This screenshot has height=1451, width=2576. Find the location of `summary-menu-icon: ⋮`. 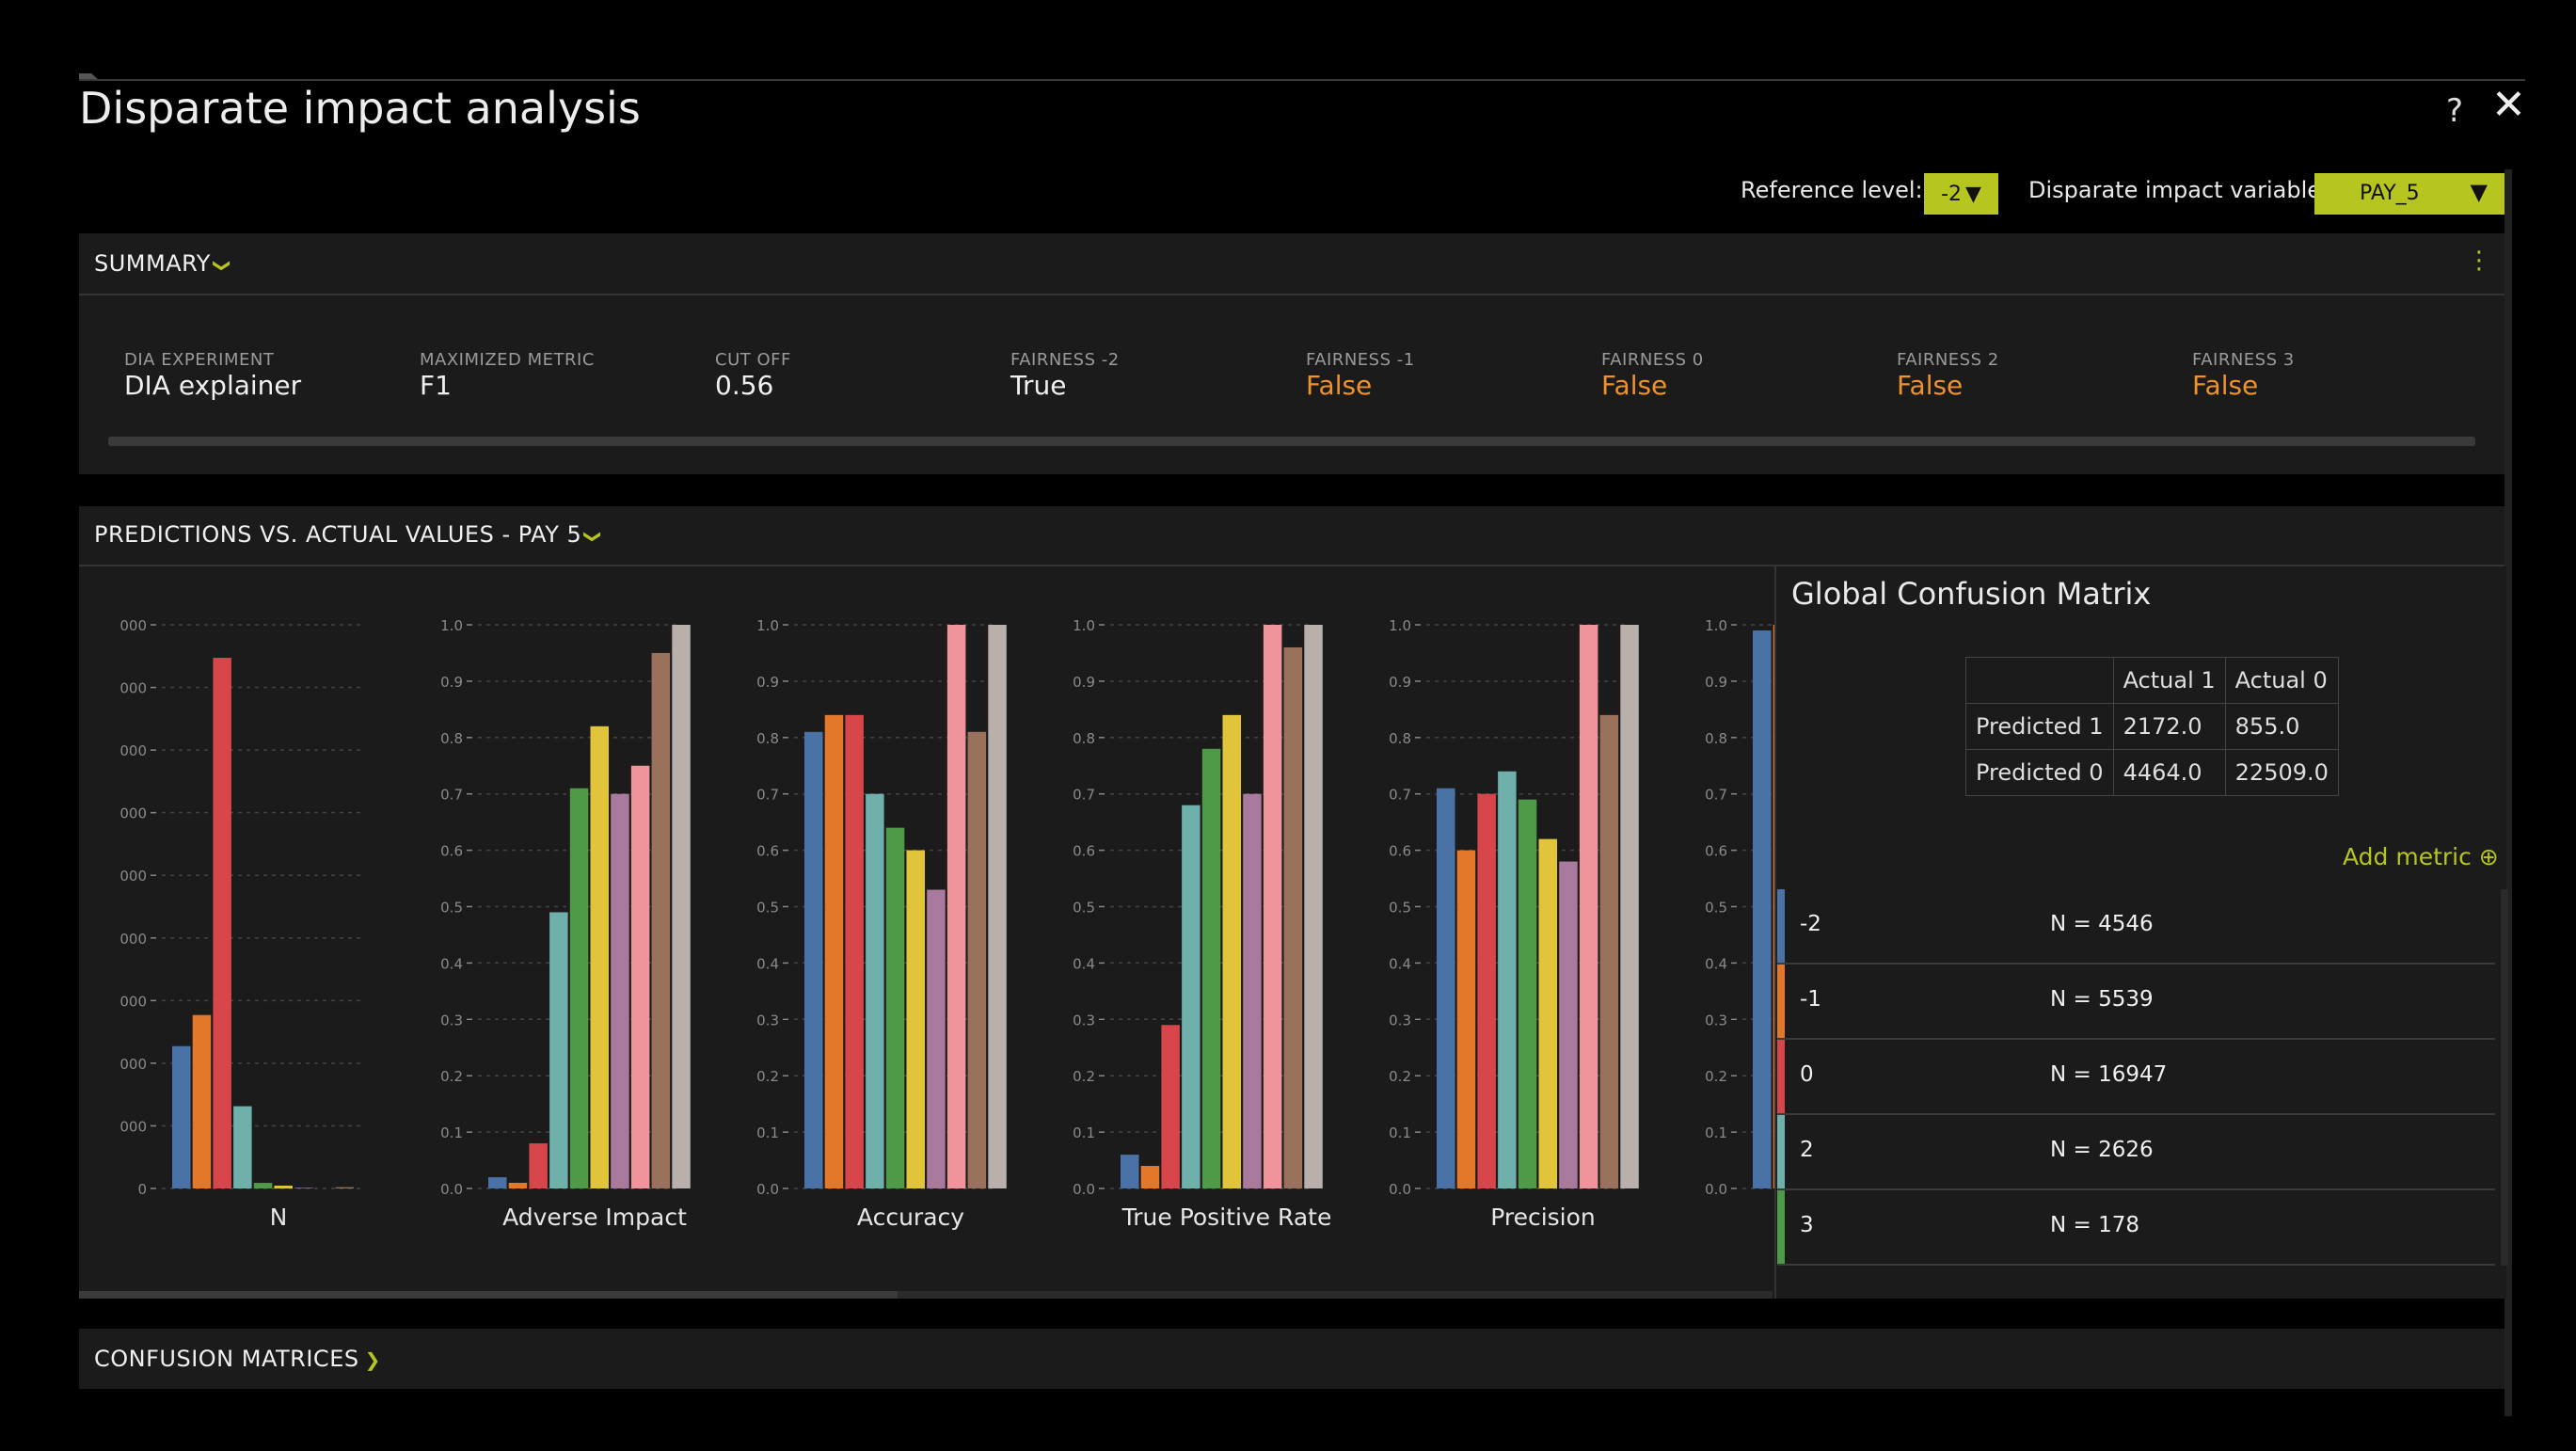

summary-menu-icon: ⋮ is located at coordinates (2479, 261).